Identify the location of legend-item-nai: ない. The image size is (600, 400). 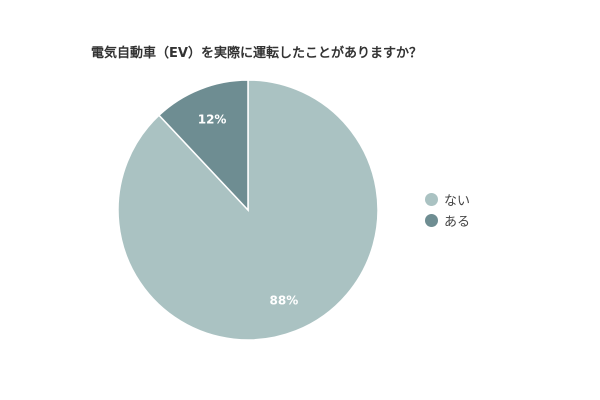
(447, 199).